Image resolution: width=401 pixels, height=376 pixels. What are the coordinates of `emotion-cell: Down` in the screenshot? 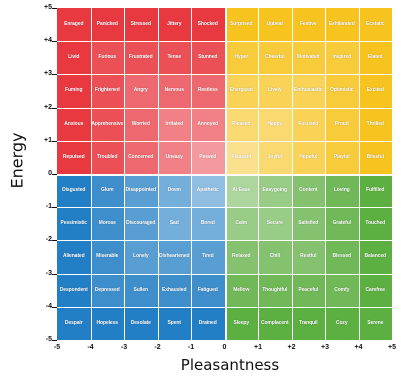 It's located at (174, 191).